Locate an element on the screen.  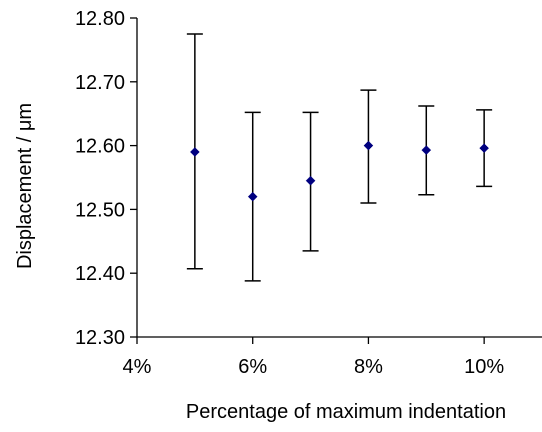
y-tick-label: 12.30 is located at coordinates (100, 338).